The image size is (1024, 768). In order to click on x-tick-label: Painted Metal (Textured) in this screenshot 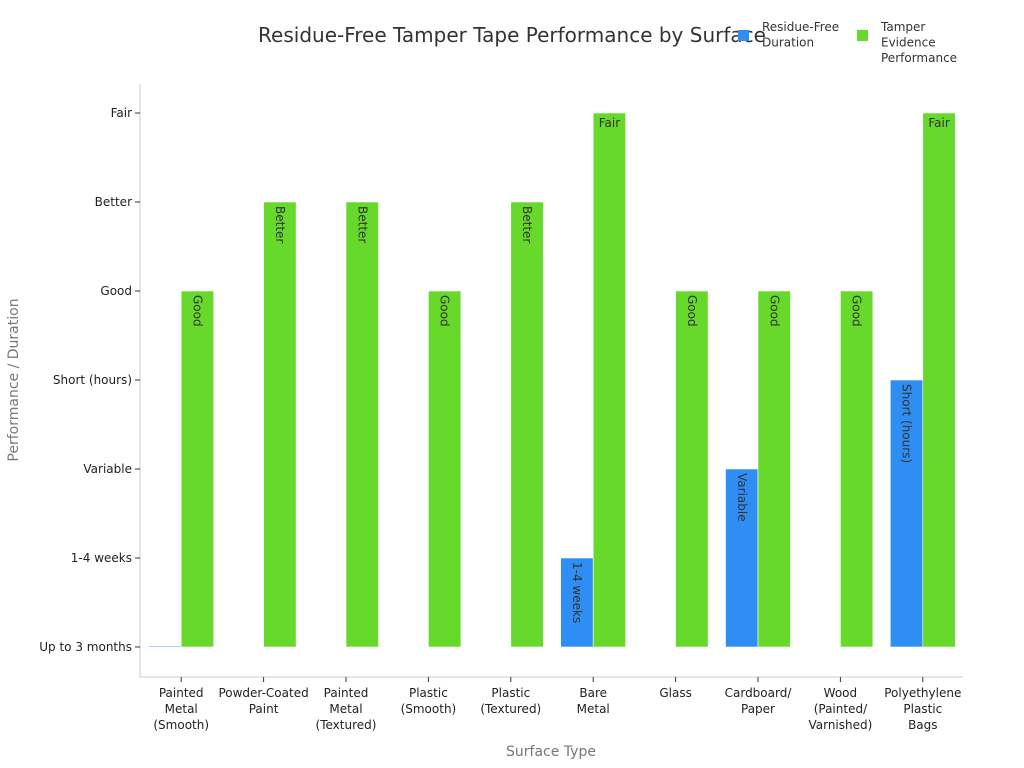, I will do `click(346, 709)`.